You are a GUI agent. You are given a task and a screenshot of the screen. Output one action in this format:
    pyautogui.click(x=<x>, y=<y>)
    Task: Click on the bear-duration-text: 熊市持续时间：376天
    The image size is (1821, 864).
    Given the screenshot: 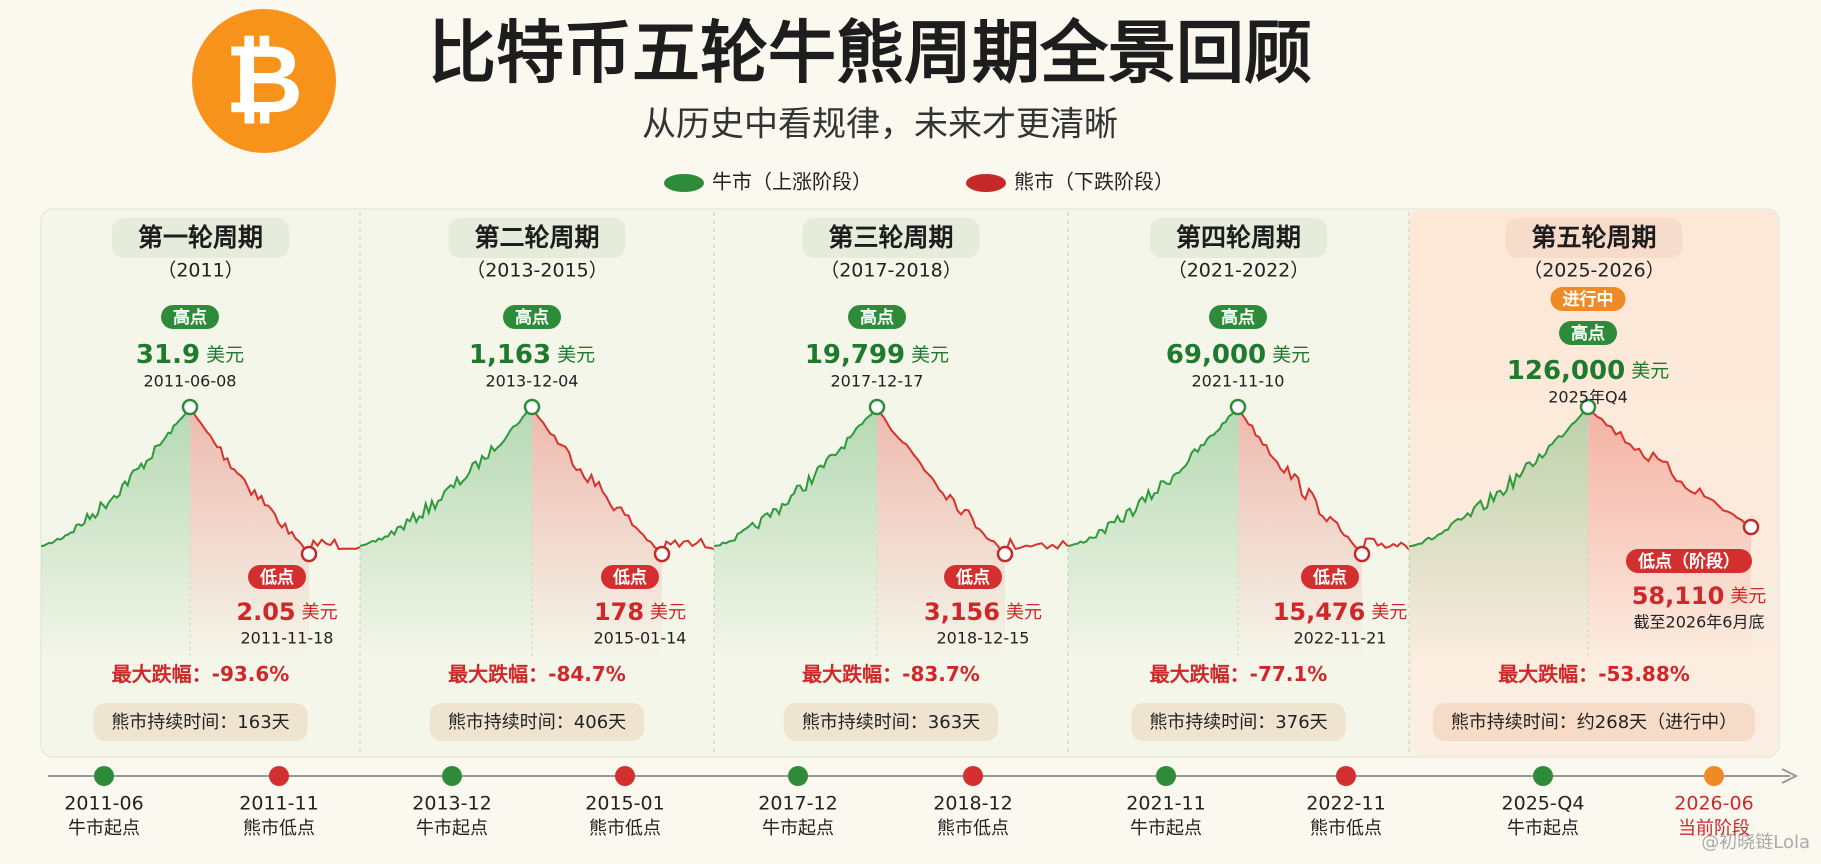 What is the action you would take?
    pyautogui.click(x=1238, y=722)
    